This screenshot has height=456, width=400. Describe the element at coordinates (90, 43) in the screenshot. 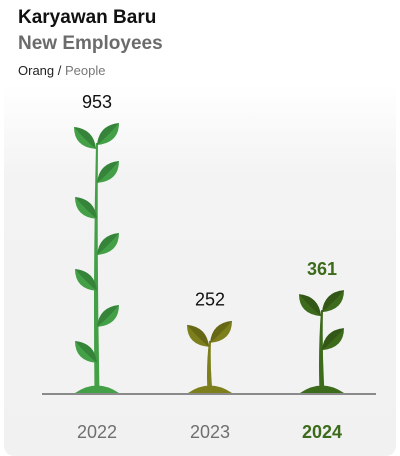

I see `chart-subtitle: New Employees` at that location.